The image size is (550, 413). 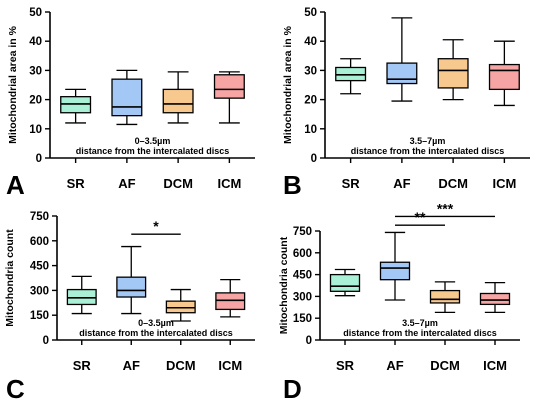 I want to click on significance-label: ***, so click(x=445, y=208).